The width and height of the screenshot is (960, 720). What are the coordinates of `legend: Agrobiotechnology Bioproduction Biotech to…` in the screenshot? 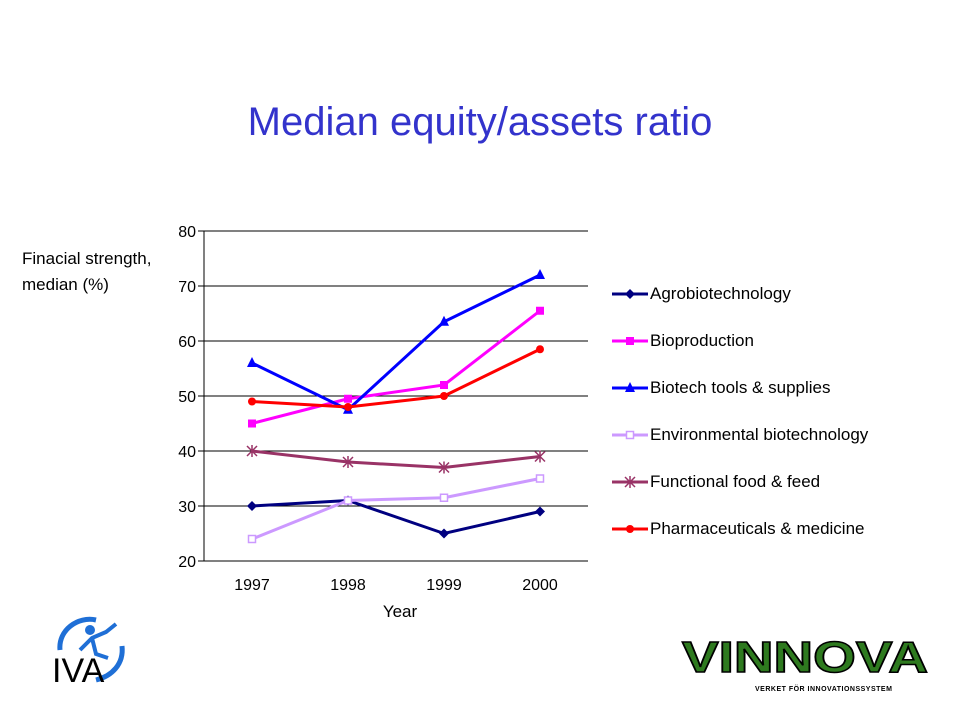 It's located at (740, 411).